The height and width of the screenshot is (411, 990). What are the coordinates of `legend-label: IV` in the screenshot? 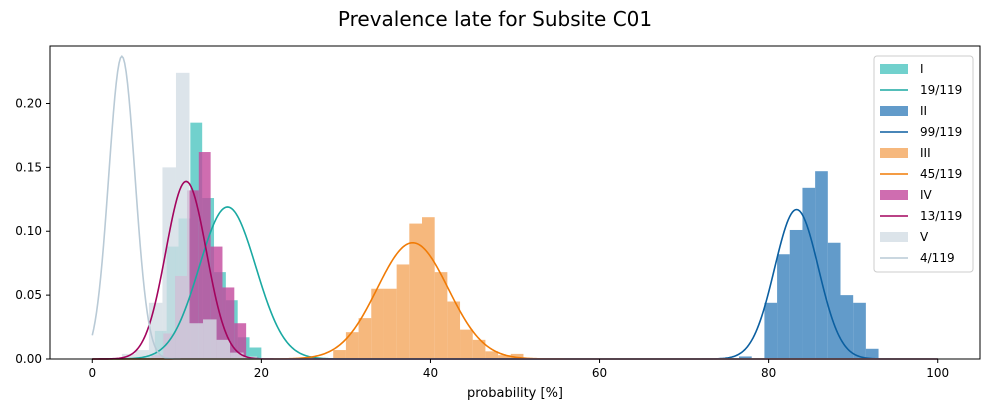 It's located at (926, 195).